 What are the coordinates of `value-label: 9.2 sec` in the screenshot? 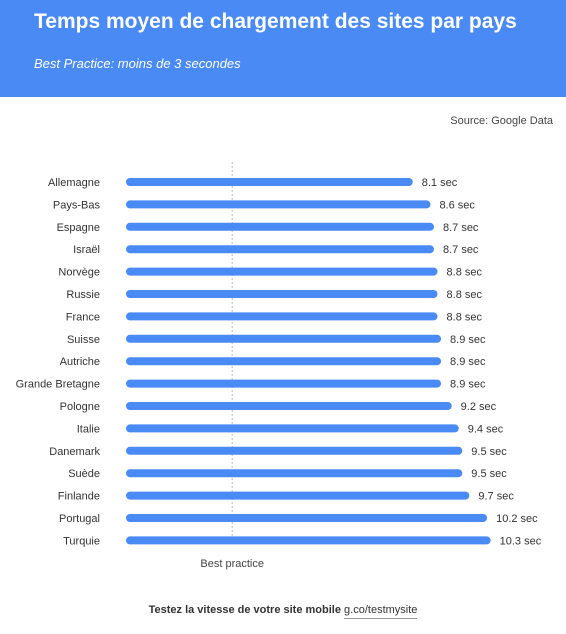 It's located at (479, 407).